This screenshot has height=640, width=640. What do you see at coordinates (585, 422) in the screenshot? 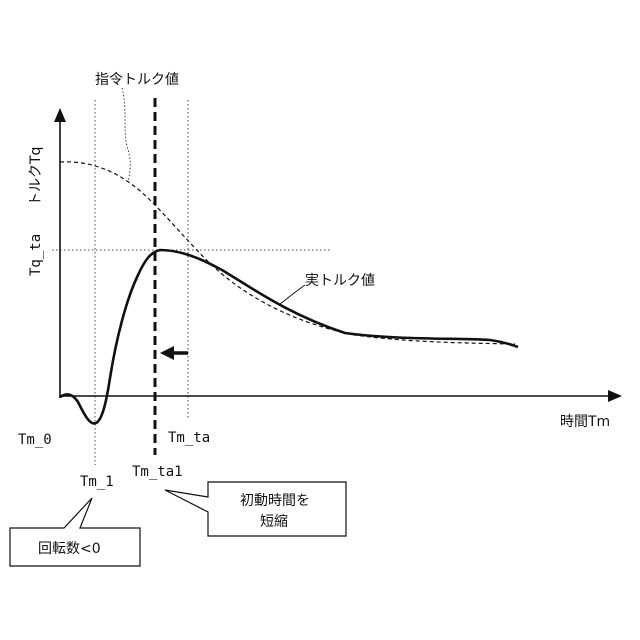
I see `x-axis-label: 時間Tm` at bounding box center [585, 422].